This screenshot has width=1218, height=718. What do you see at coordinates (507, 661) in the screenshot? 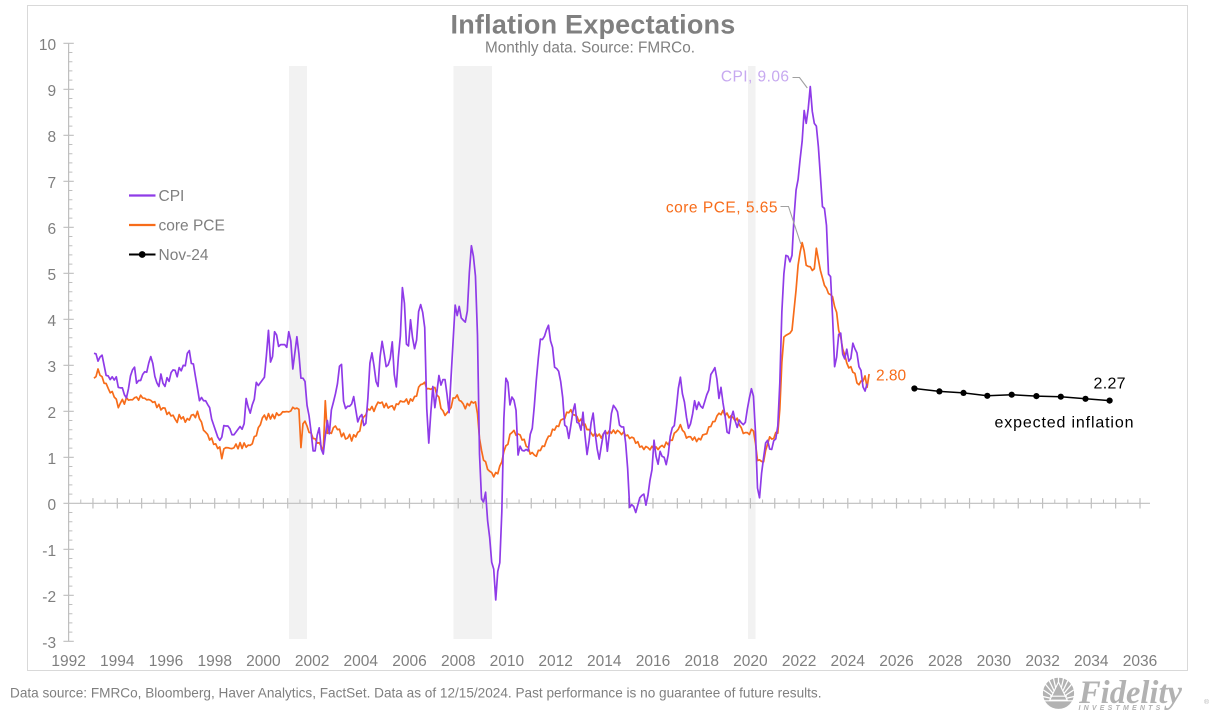
I see `svg-text: 2010` at bounding box center [507, 661].